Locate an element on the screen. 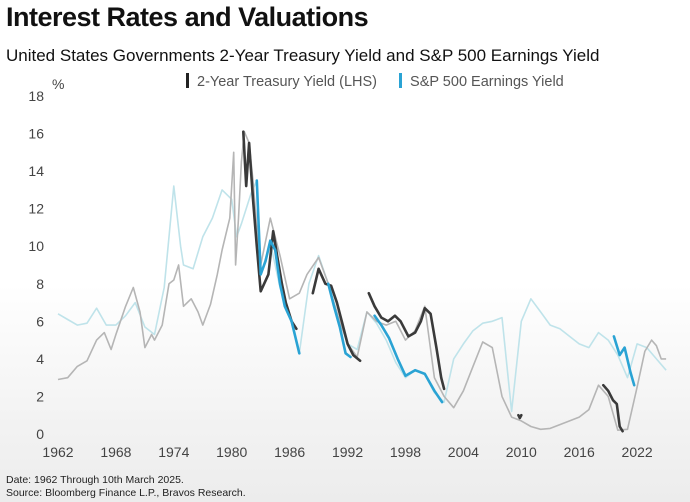  y-tick-label: 8 is located at coordinates (40, 284).